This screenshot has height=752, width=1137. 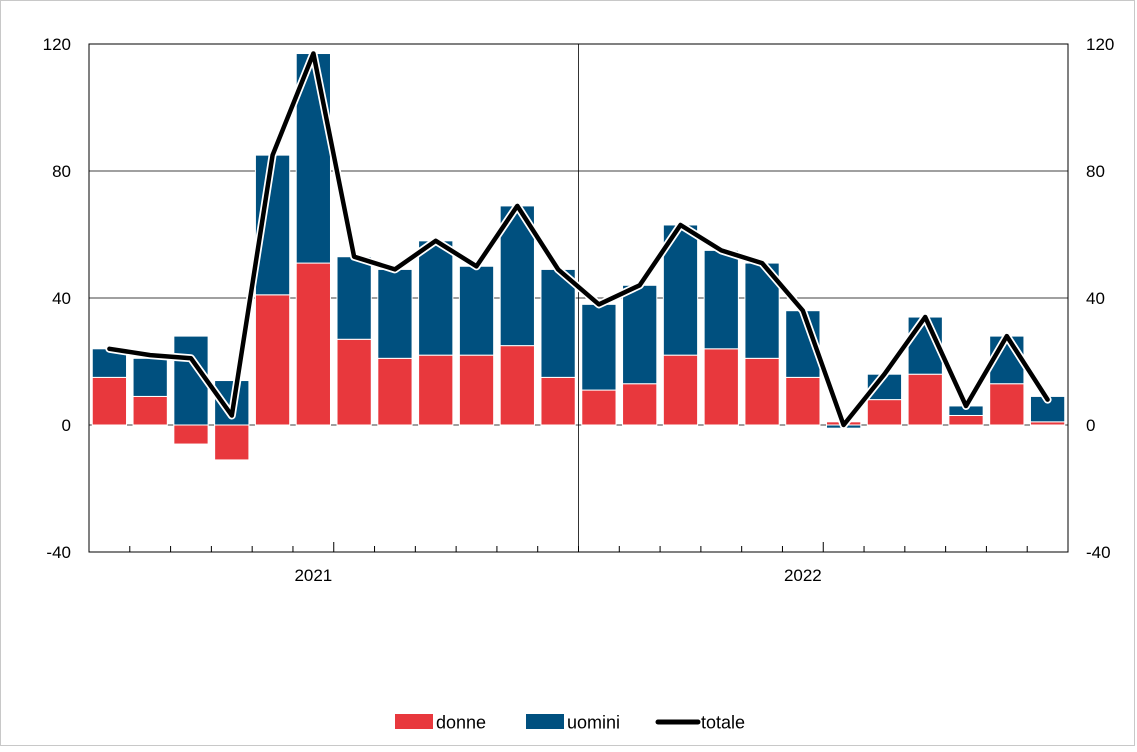 I want to click on y-tick-label-left: -40, so click(x=58, y=552).